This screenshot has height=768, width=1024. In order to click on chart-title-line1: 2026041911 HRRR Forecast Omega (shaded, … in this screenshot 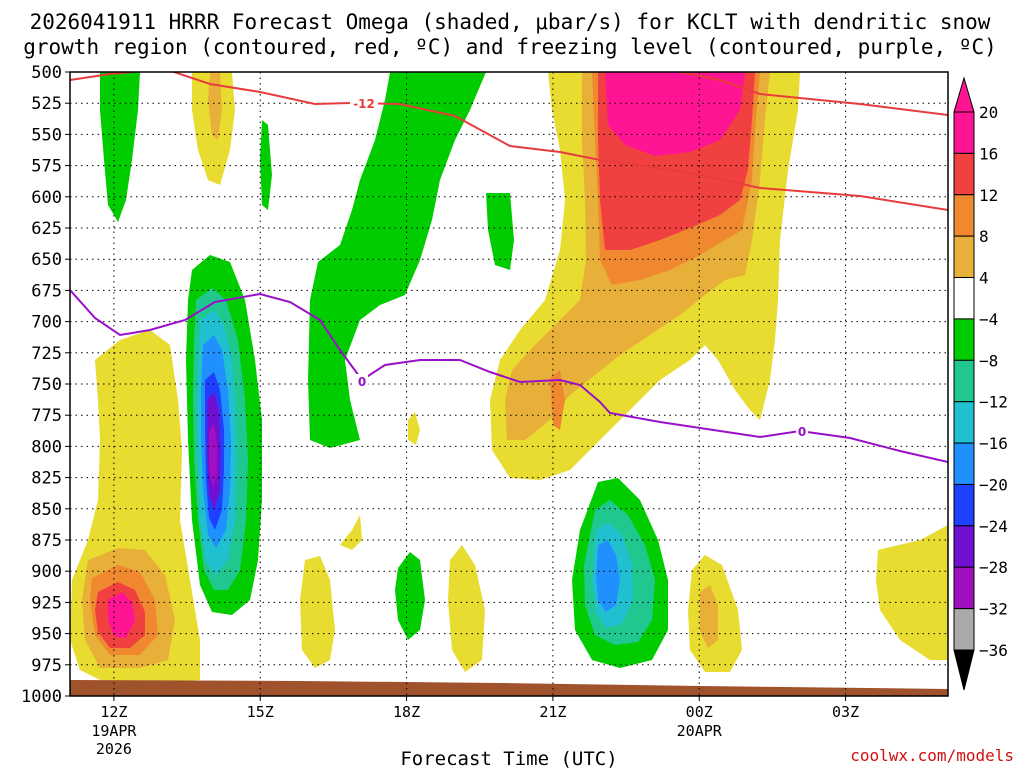, I will do `click(510, 22)`.